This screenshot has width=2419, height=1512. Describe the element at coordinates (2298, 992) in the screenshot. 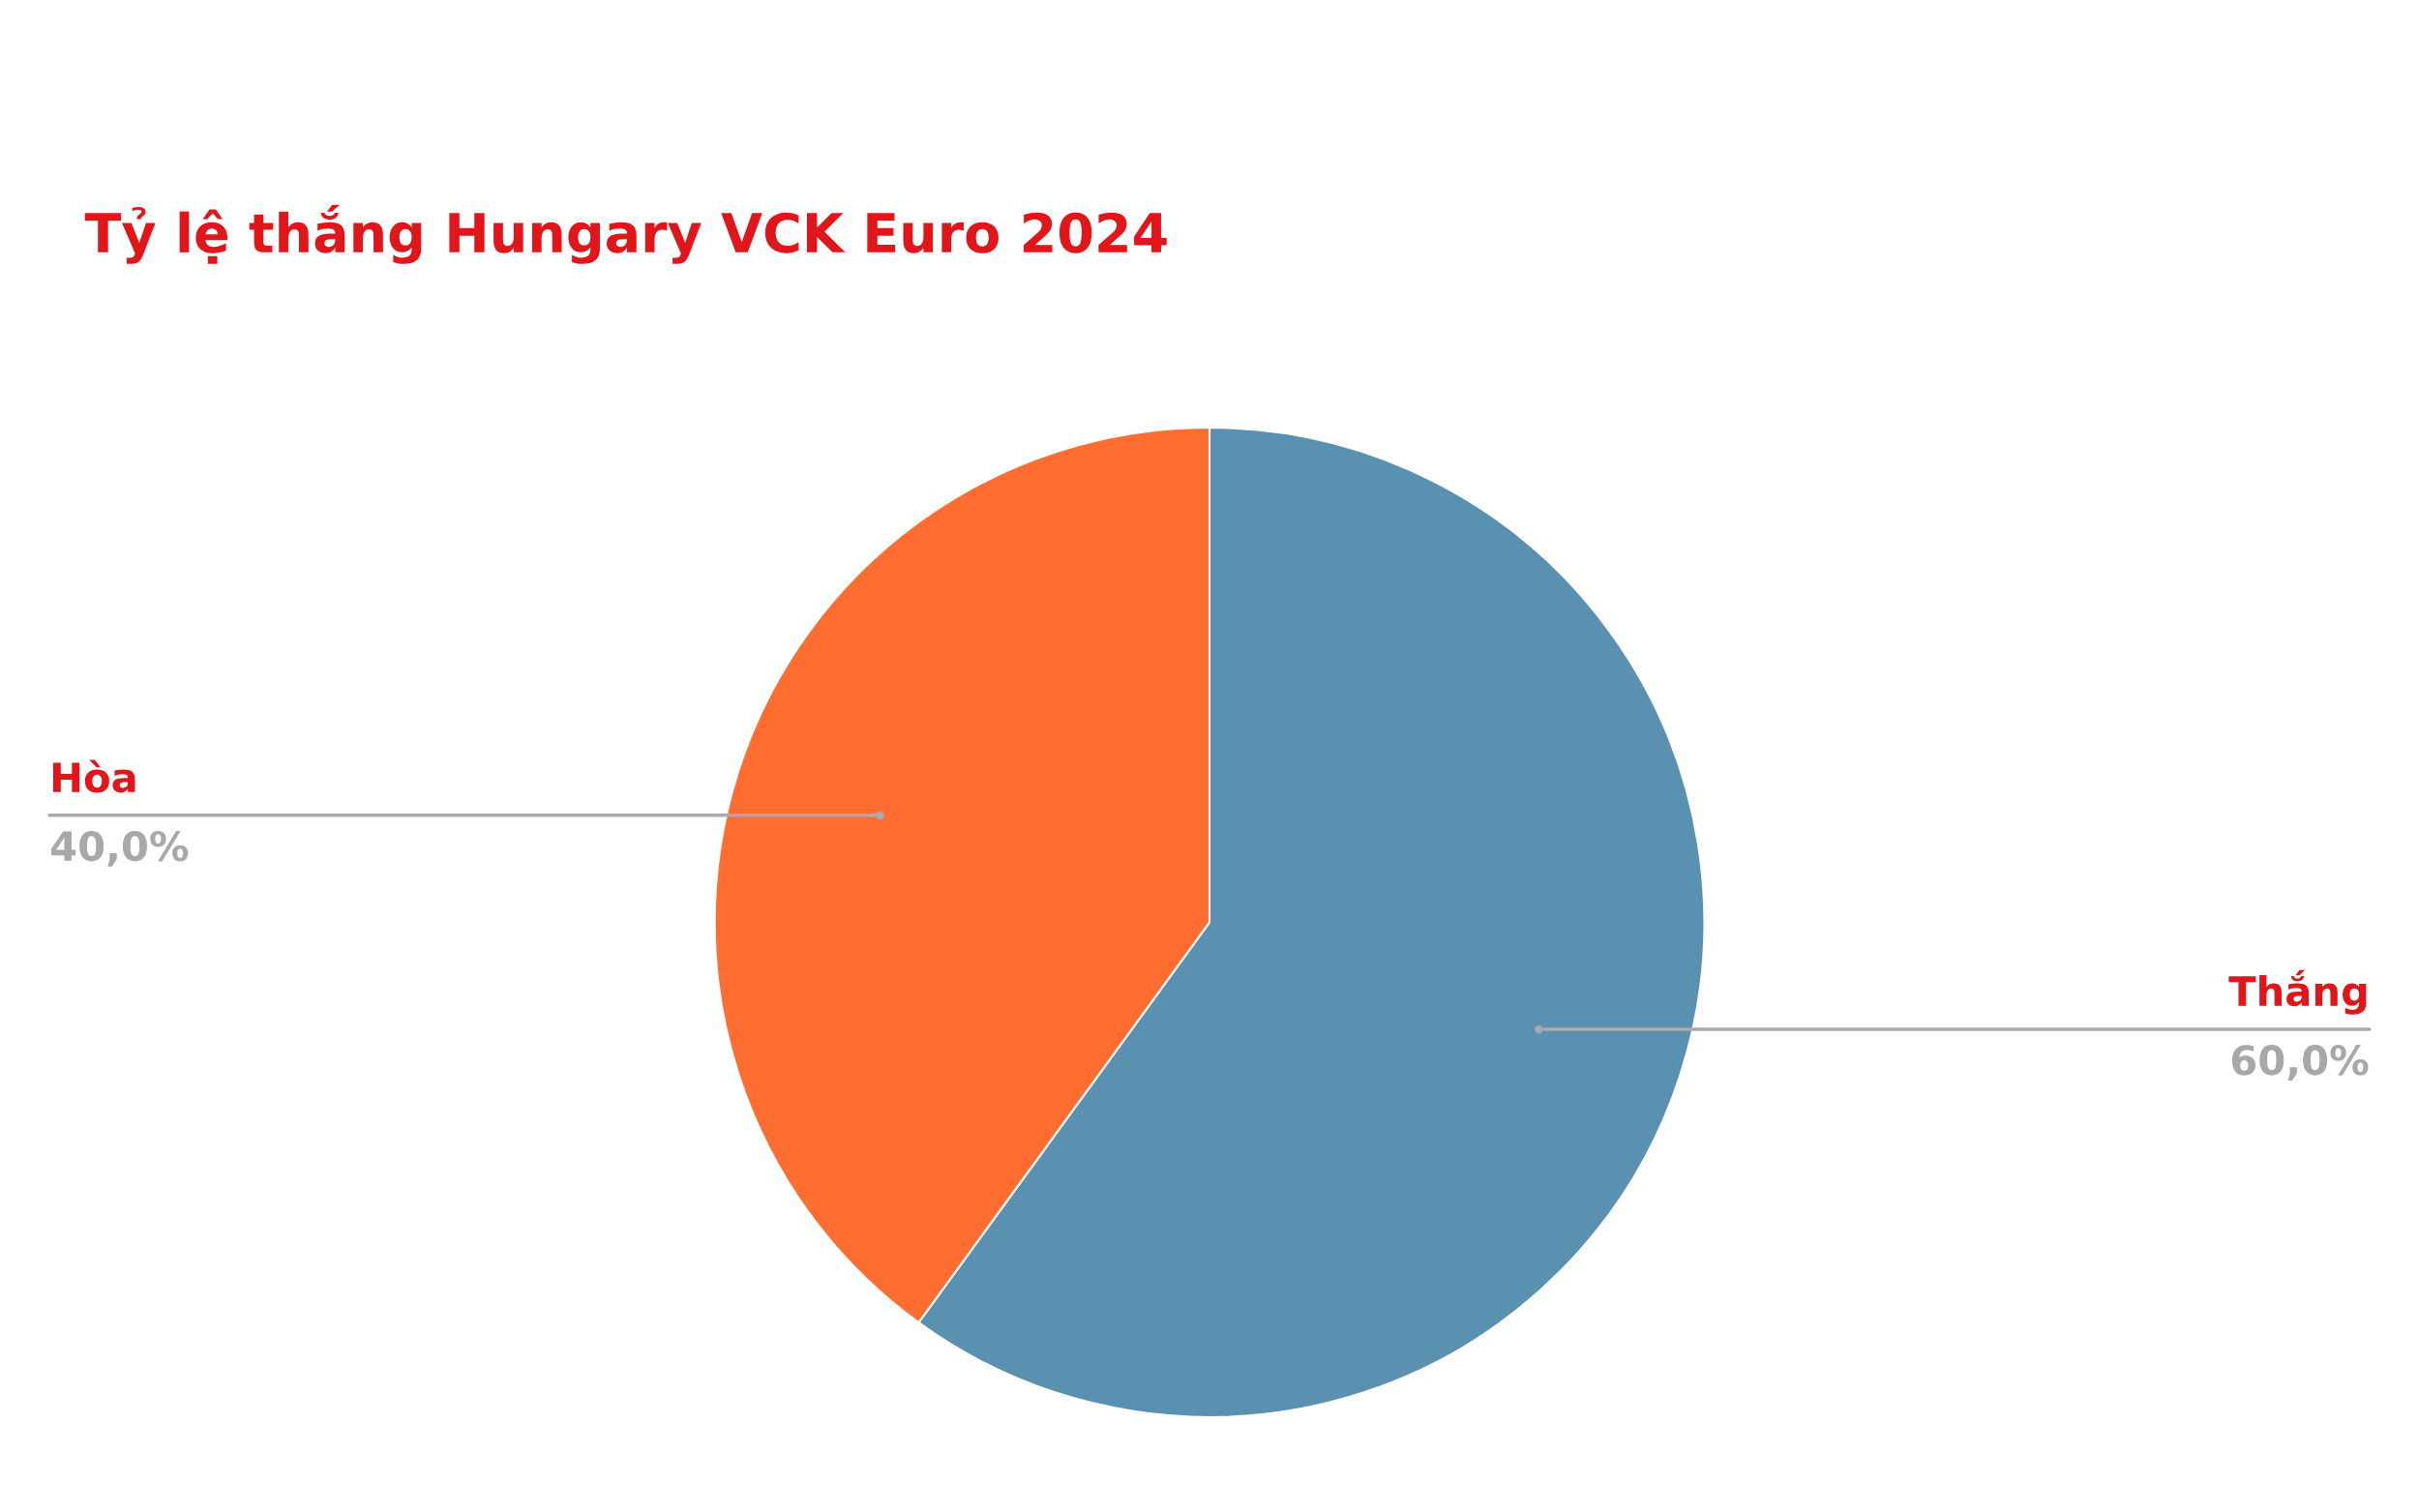

I see `slice-label: Thắng` at that location.